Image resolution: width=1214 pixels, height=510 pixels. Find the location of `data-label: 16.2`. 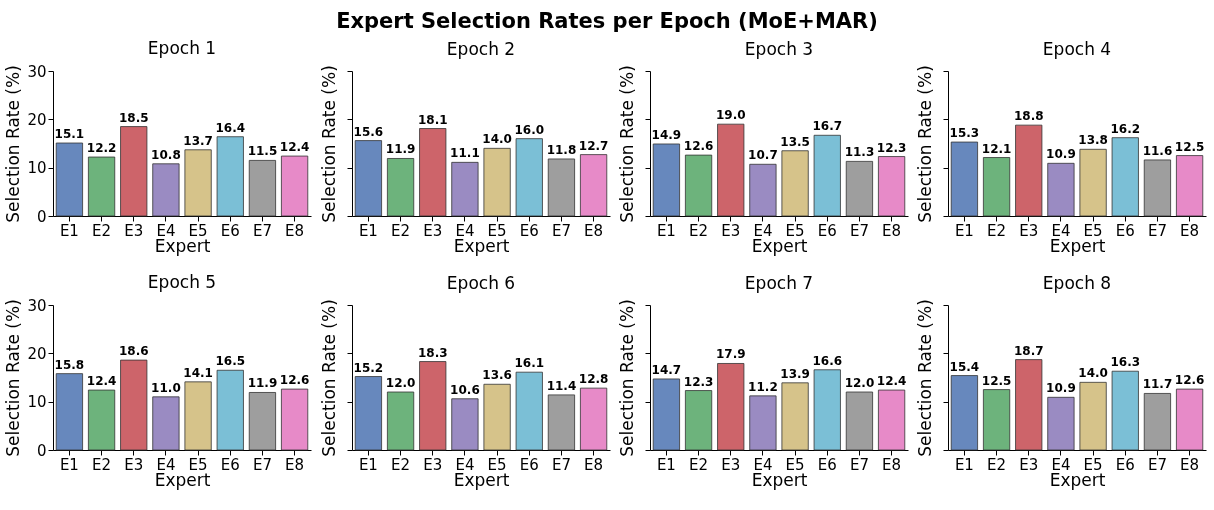

data-label: 16.2 is located at coordinates (1125, 128).